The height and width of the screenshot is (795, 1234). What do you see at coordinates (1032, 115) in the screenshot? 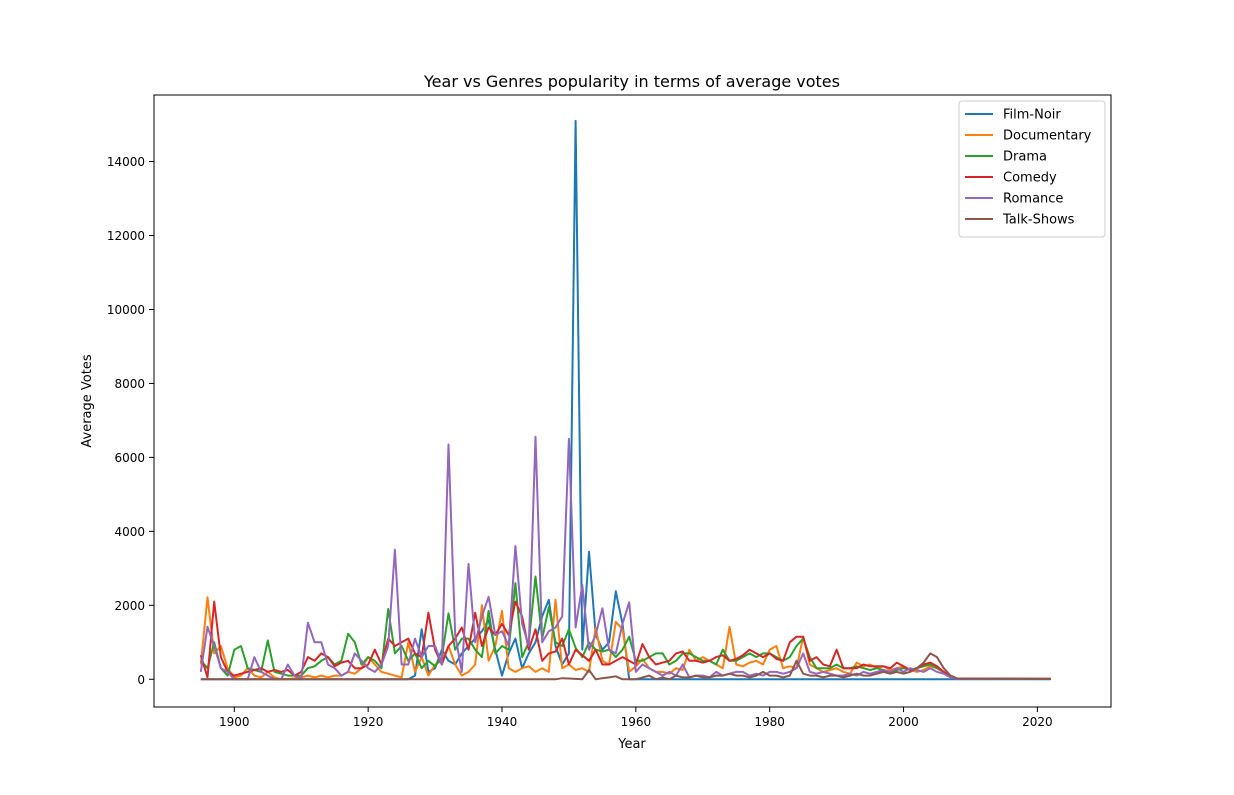
I see `legend-label: Film-Noir` at bounding box center [1032, 115].